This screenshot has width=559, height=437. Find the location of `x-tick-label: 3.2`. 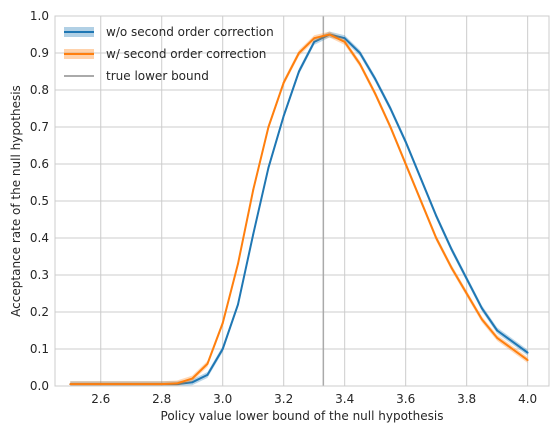

x-tick-label: 3.2 is located at coordinates (283, 399).